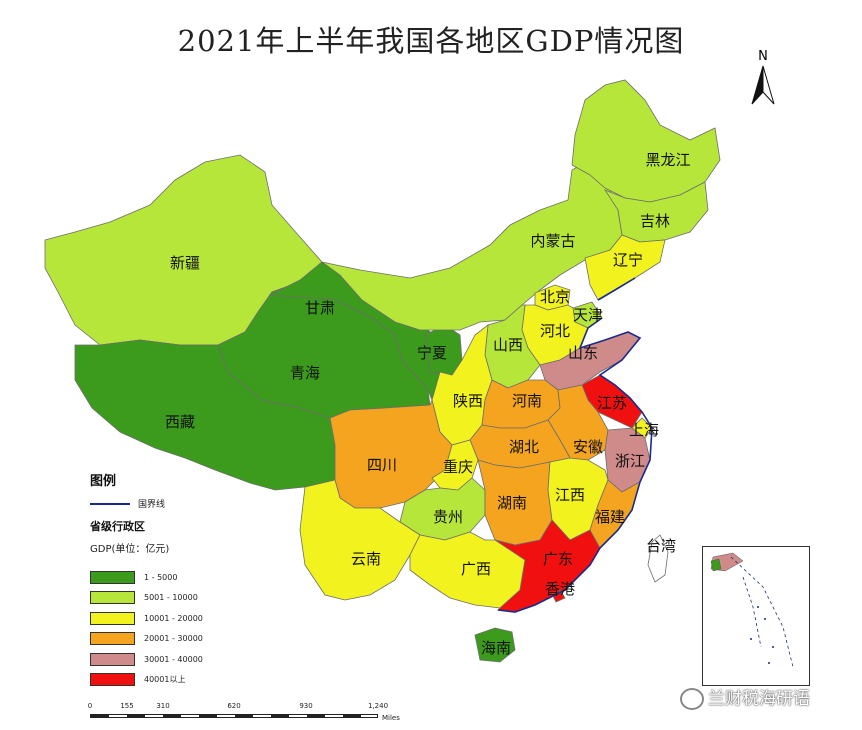  Describe the element at coordinates (468, 401) in the screenshot. I see `province-label: 陕西` at that location.